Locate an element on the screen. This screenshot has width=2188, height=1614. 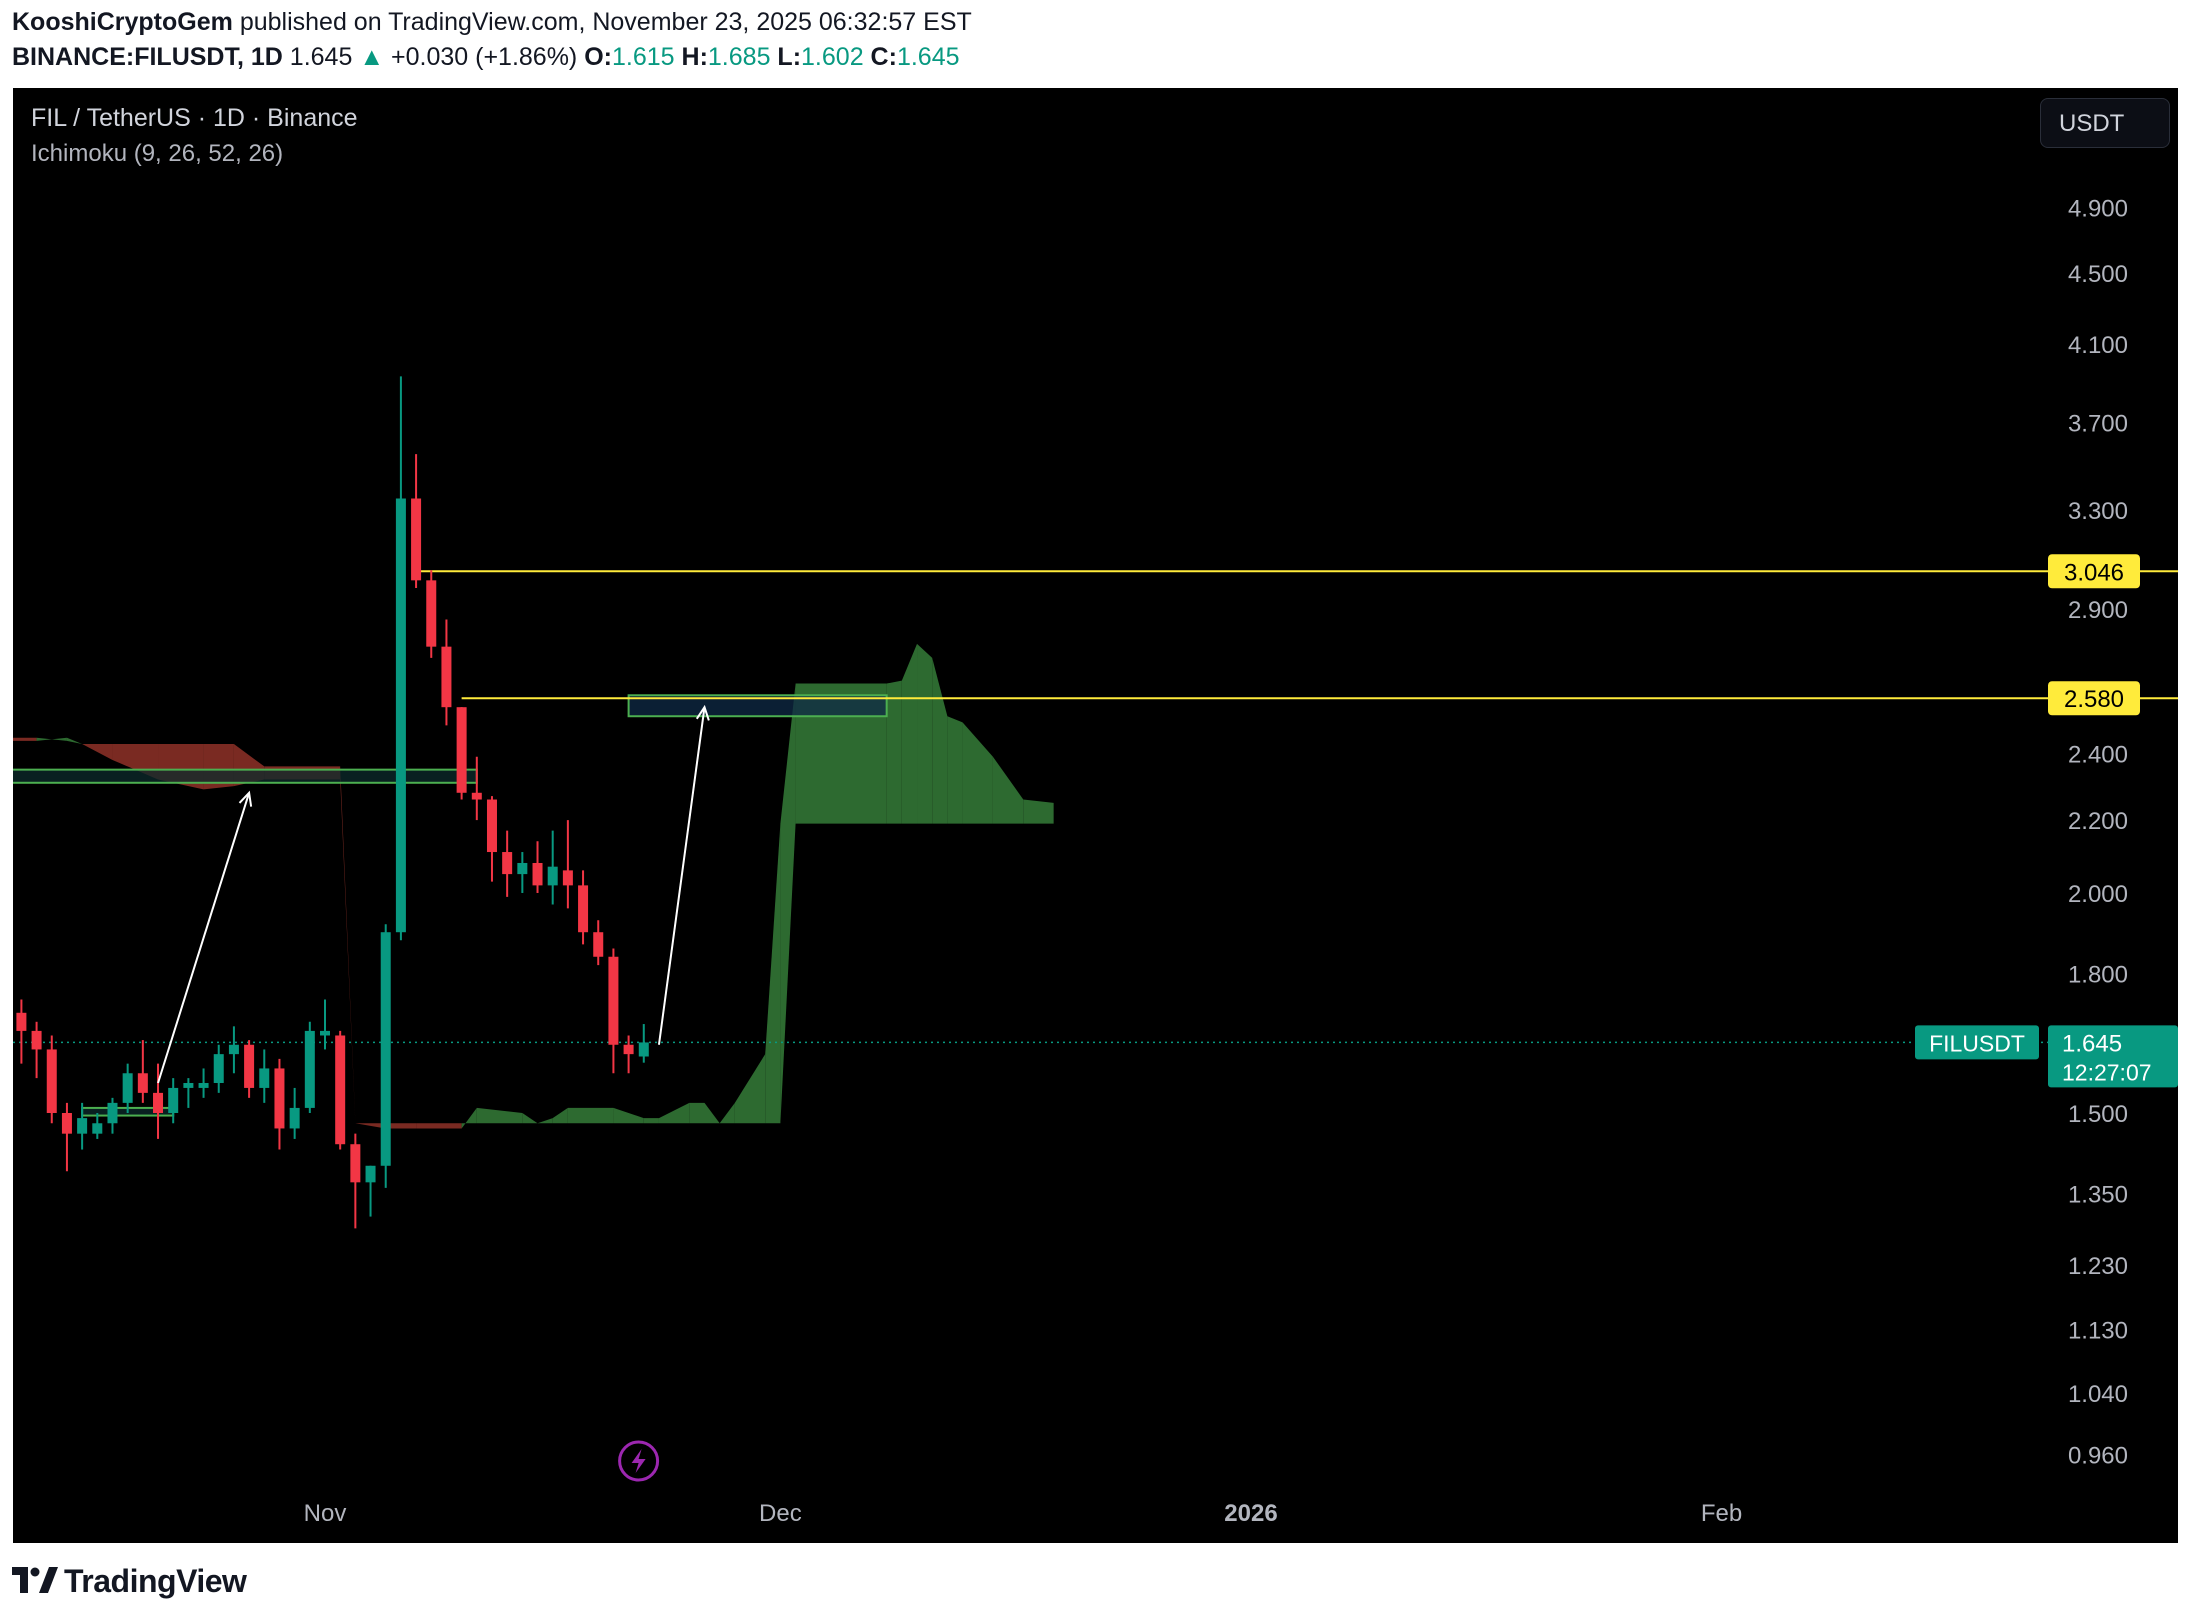
y-axis-tick-label: 4.500 is located at coordinates (2098, 274).